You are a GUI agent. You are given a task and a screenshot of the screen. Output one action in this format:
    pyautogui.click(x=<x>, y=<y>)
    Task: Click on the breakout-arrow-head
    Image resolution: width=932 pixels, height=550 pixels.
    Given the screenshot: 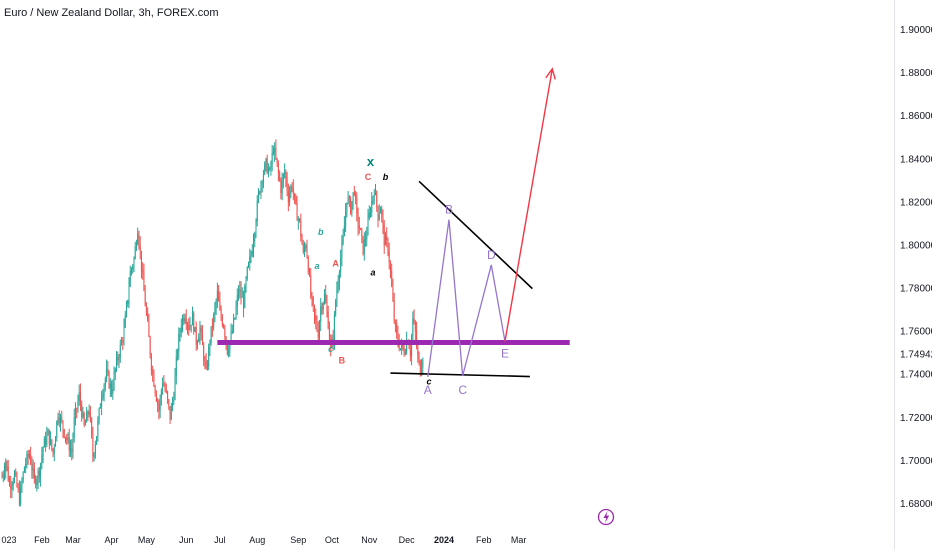 What is the action you would take?
    pyautogui.click(x=550, y=73)
    